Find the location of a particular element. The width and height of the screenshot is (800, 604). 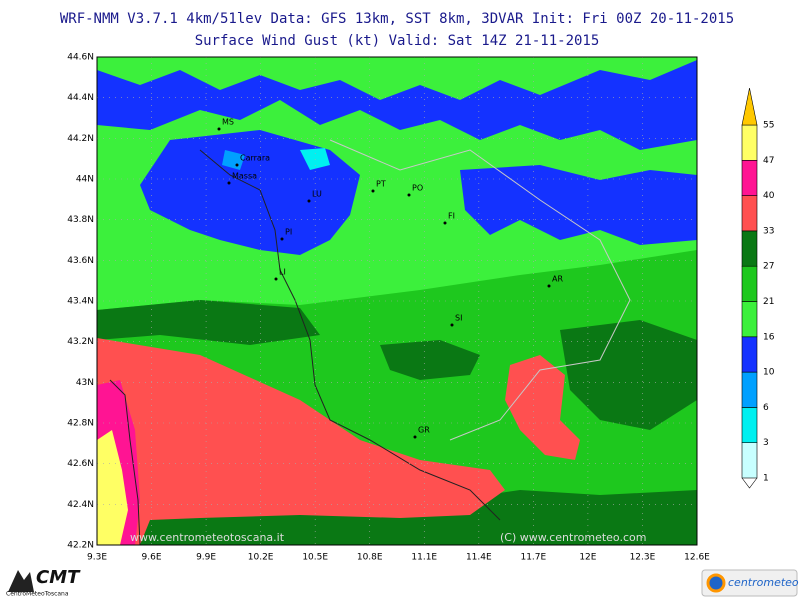

city-label: SI is located at coordinates (458, 318).